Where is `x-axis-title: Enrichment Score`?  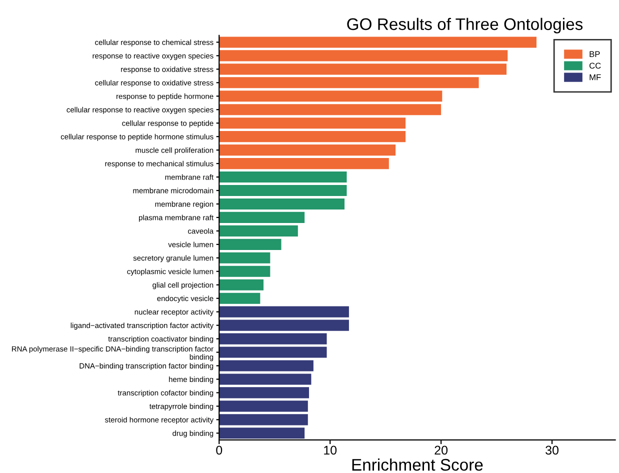
x-axis-title: Enrichment Score is located at coordinates (417, 464).